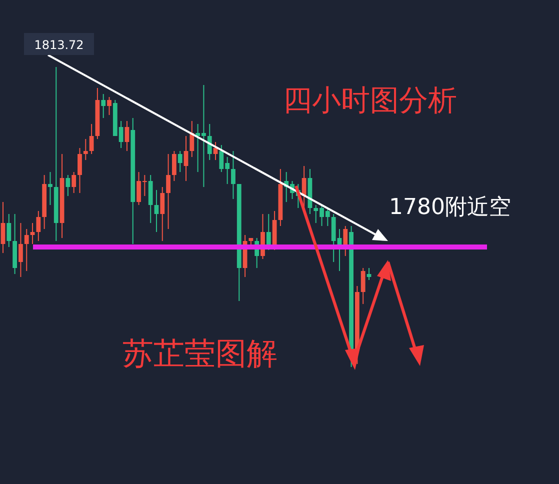  Describe the element at coordinates (370, 100) in the screenshot. I see `text: 四小时图分析` at that location.